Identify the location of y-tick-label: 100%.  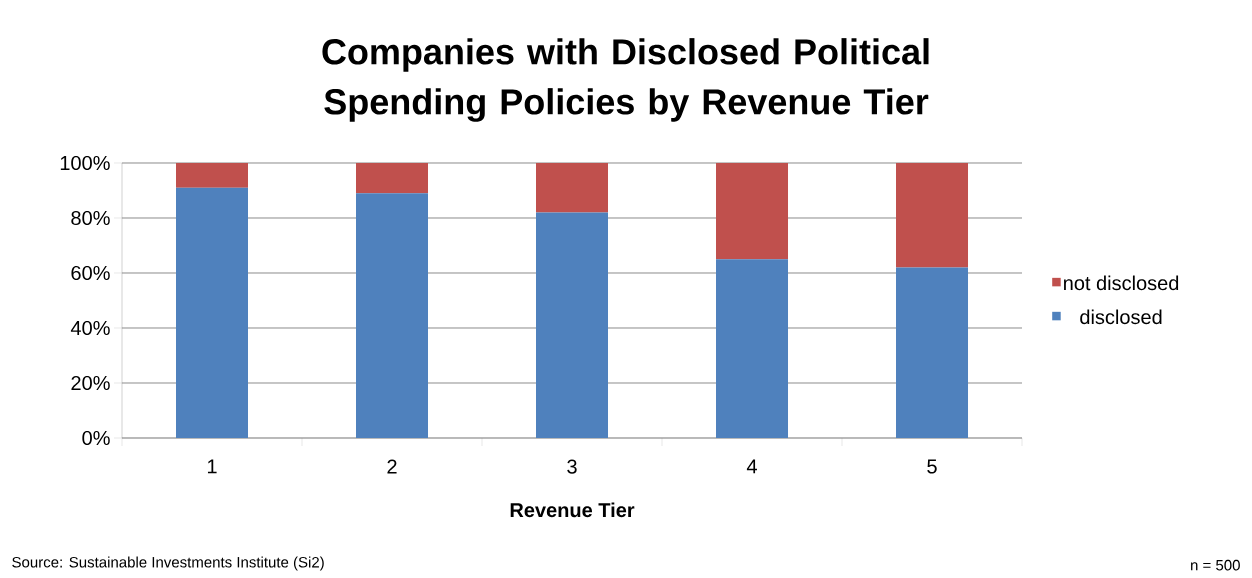
(85, 163).